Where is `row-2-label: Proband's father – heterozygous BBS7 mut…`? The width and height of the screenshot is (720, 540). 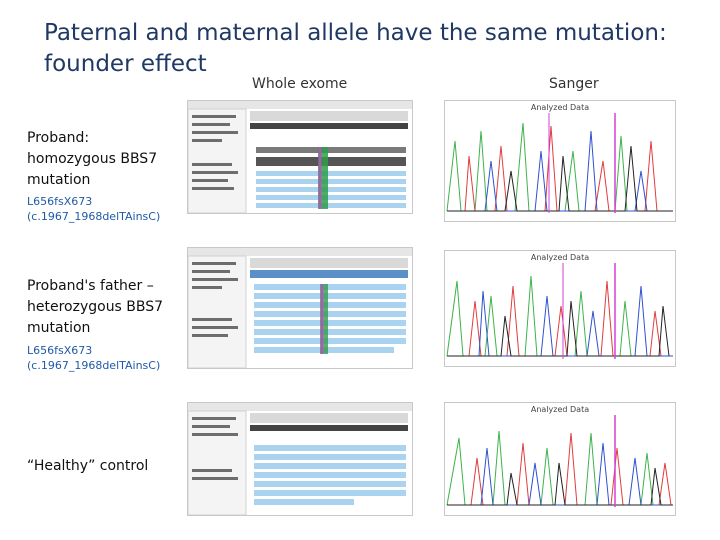
row-2-label: Proband's father – heterozygous BBS7 mut… is located at coordinates (95, 307).